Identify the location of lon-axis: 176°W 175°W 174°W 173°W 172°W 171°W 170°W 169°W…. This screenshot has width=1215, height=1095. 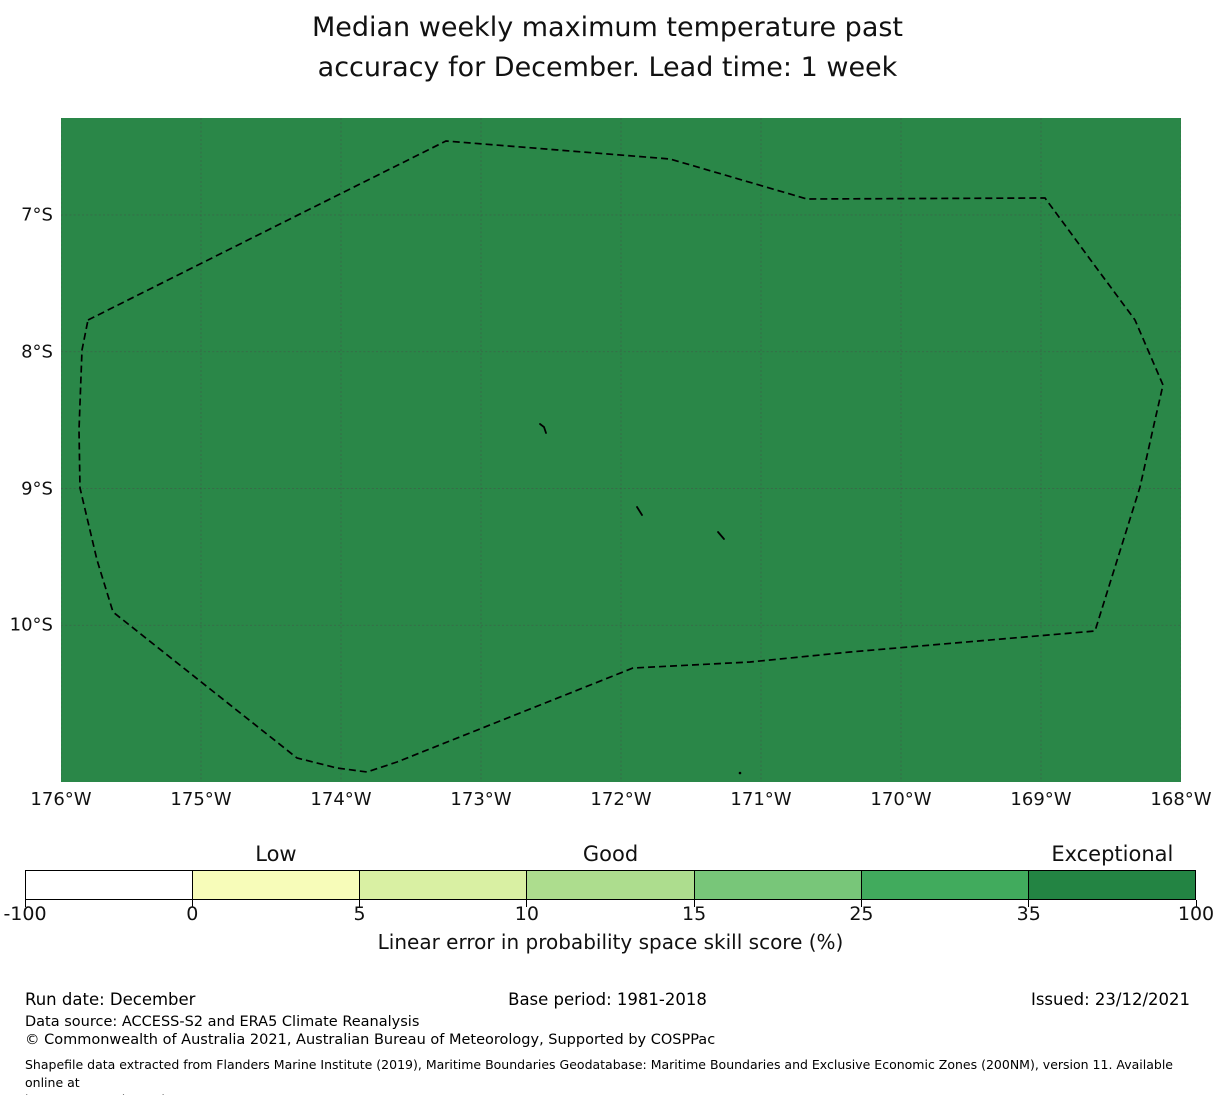
(620, 801).